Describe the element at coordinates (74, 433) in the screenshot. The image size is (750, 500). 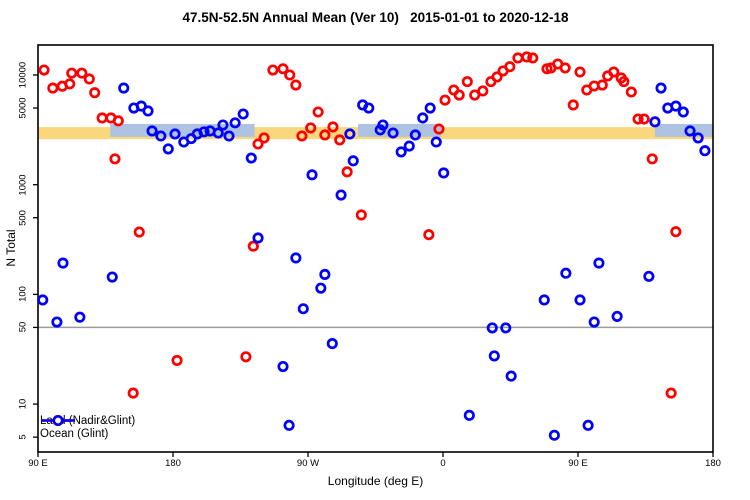
I see `legend-label-ocean: Ocean (Glint)` at that location.